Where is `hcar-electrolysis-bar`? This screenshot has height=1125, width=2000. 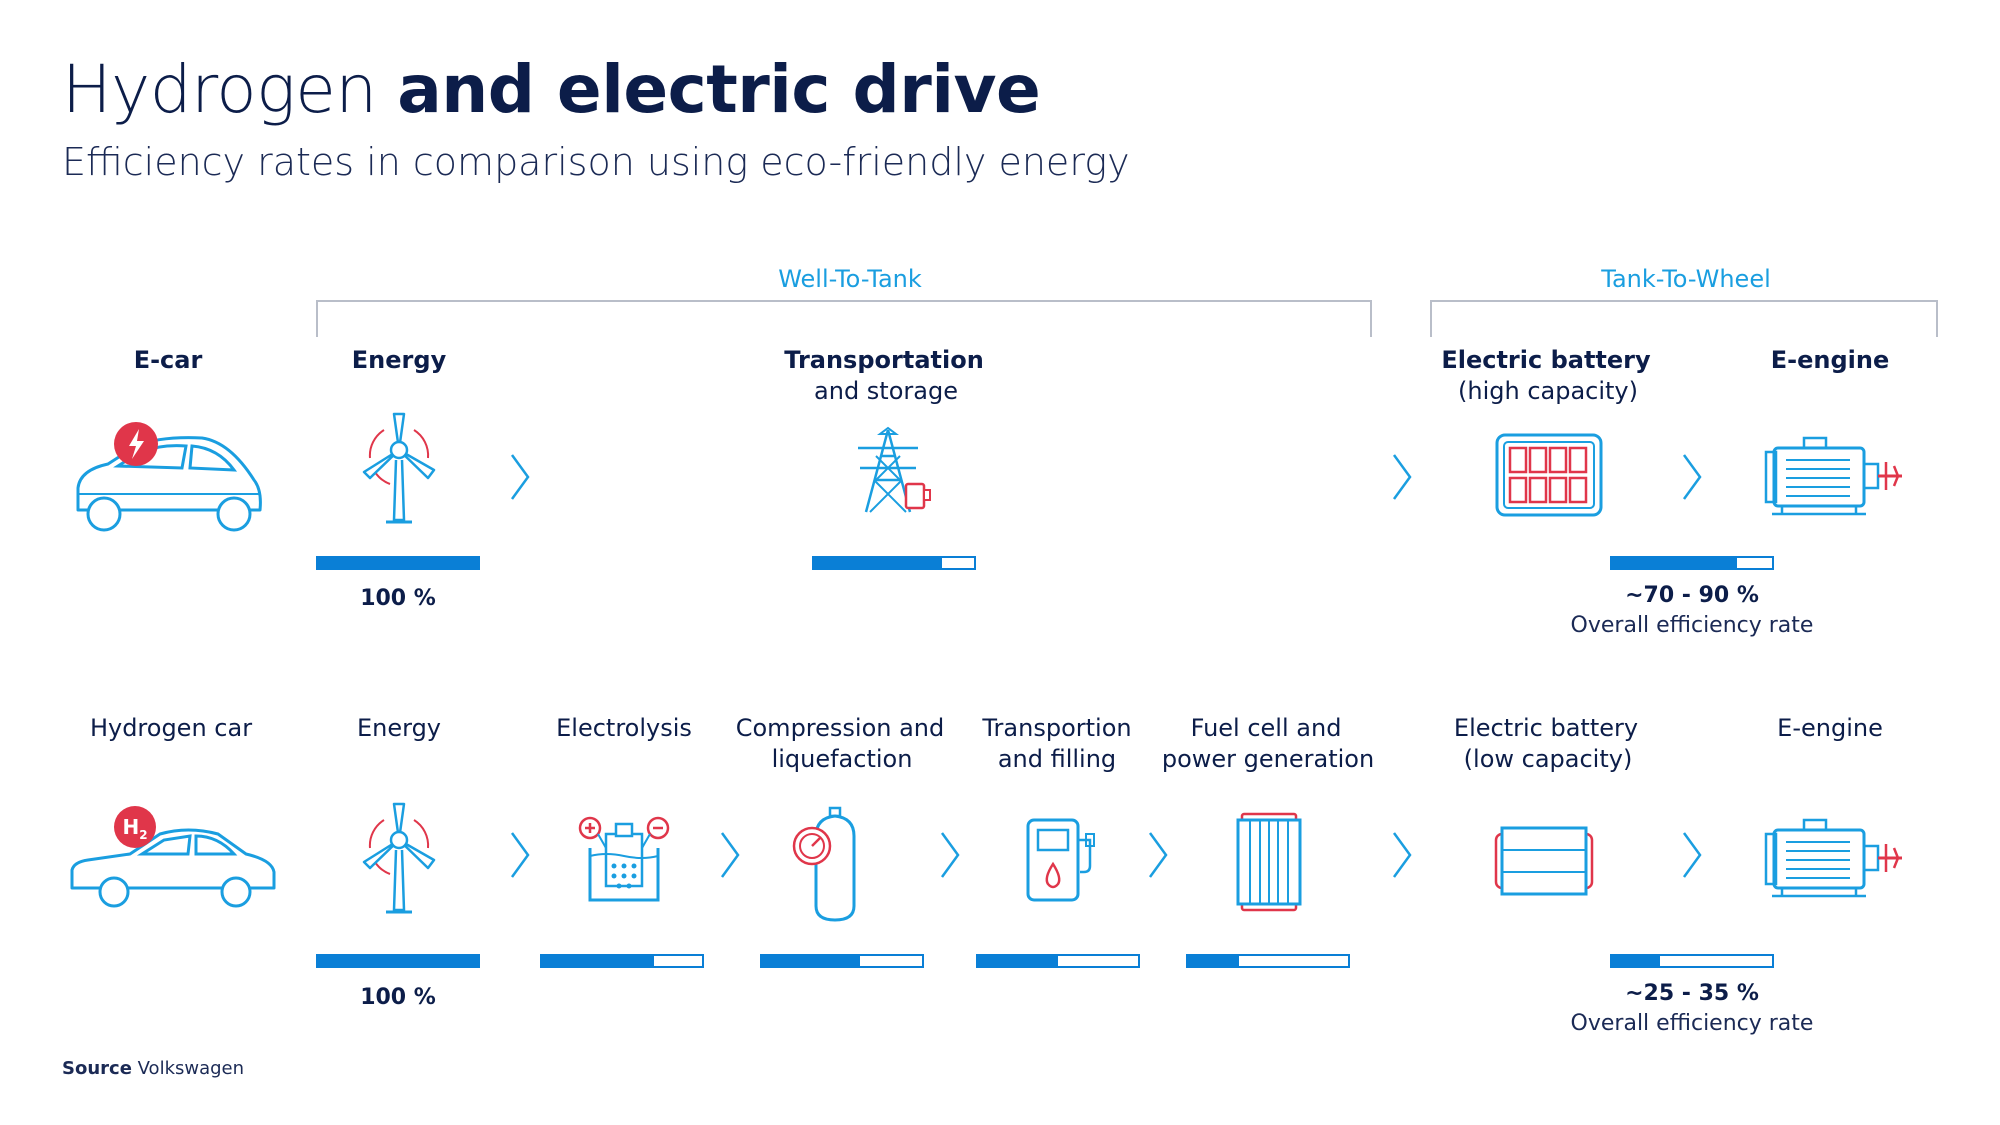
hcar-electrolysis-bar is located at coordinates (622, 961).